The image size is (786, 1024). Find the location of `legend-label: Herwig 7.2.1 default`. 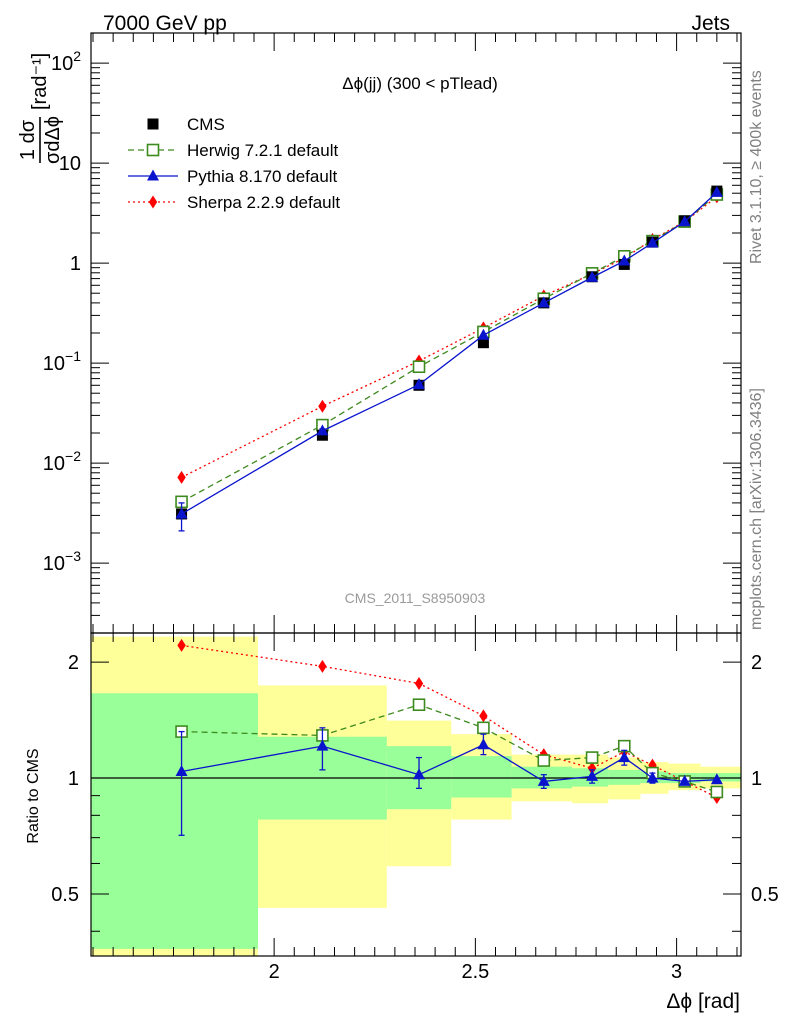

legend-label: Herwig 7.2.1 default is located at coordinates (262, 150).